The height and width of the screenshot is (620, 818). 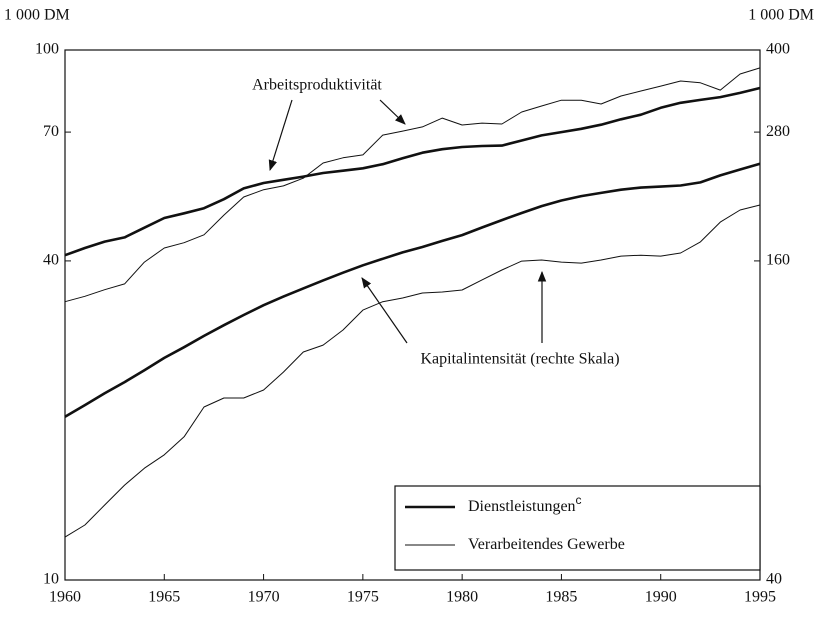 I want to click on y2-tick-label: 400, so click(x=778, y=49).